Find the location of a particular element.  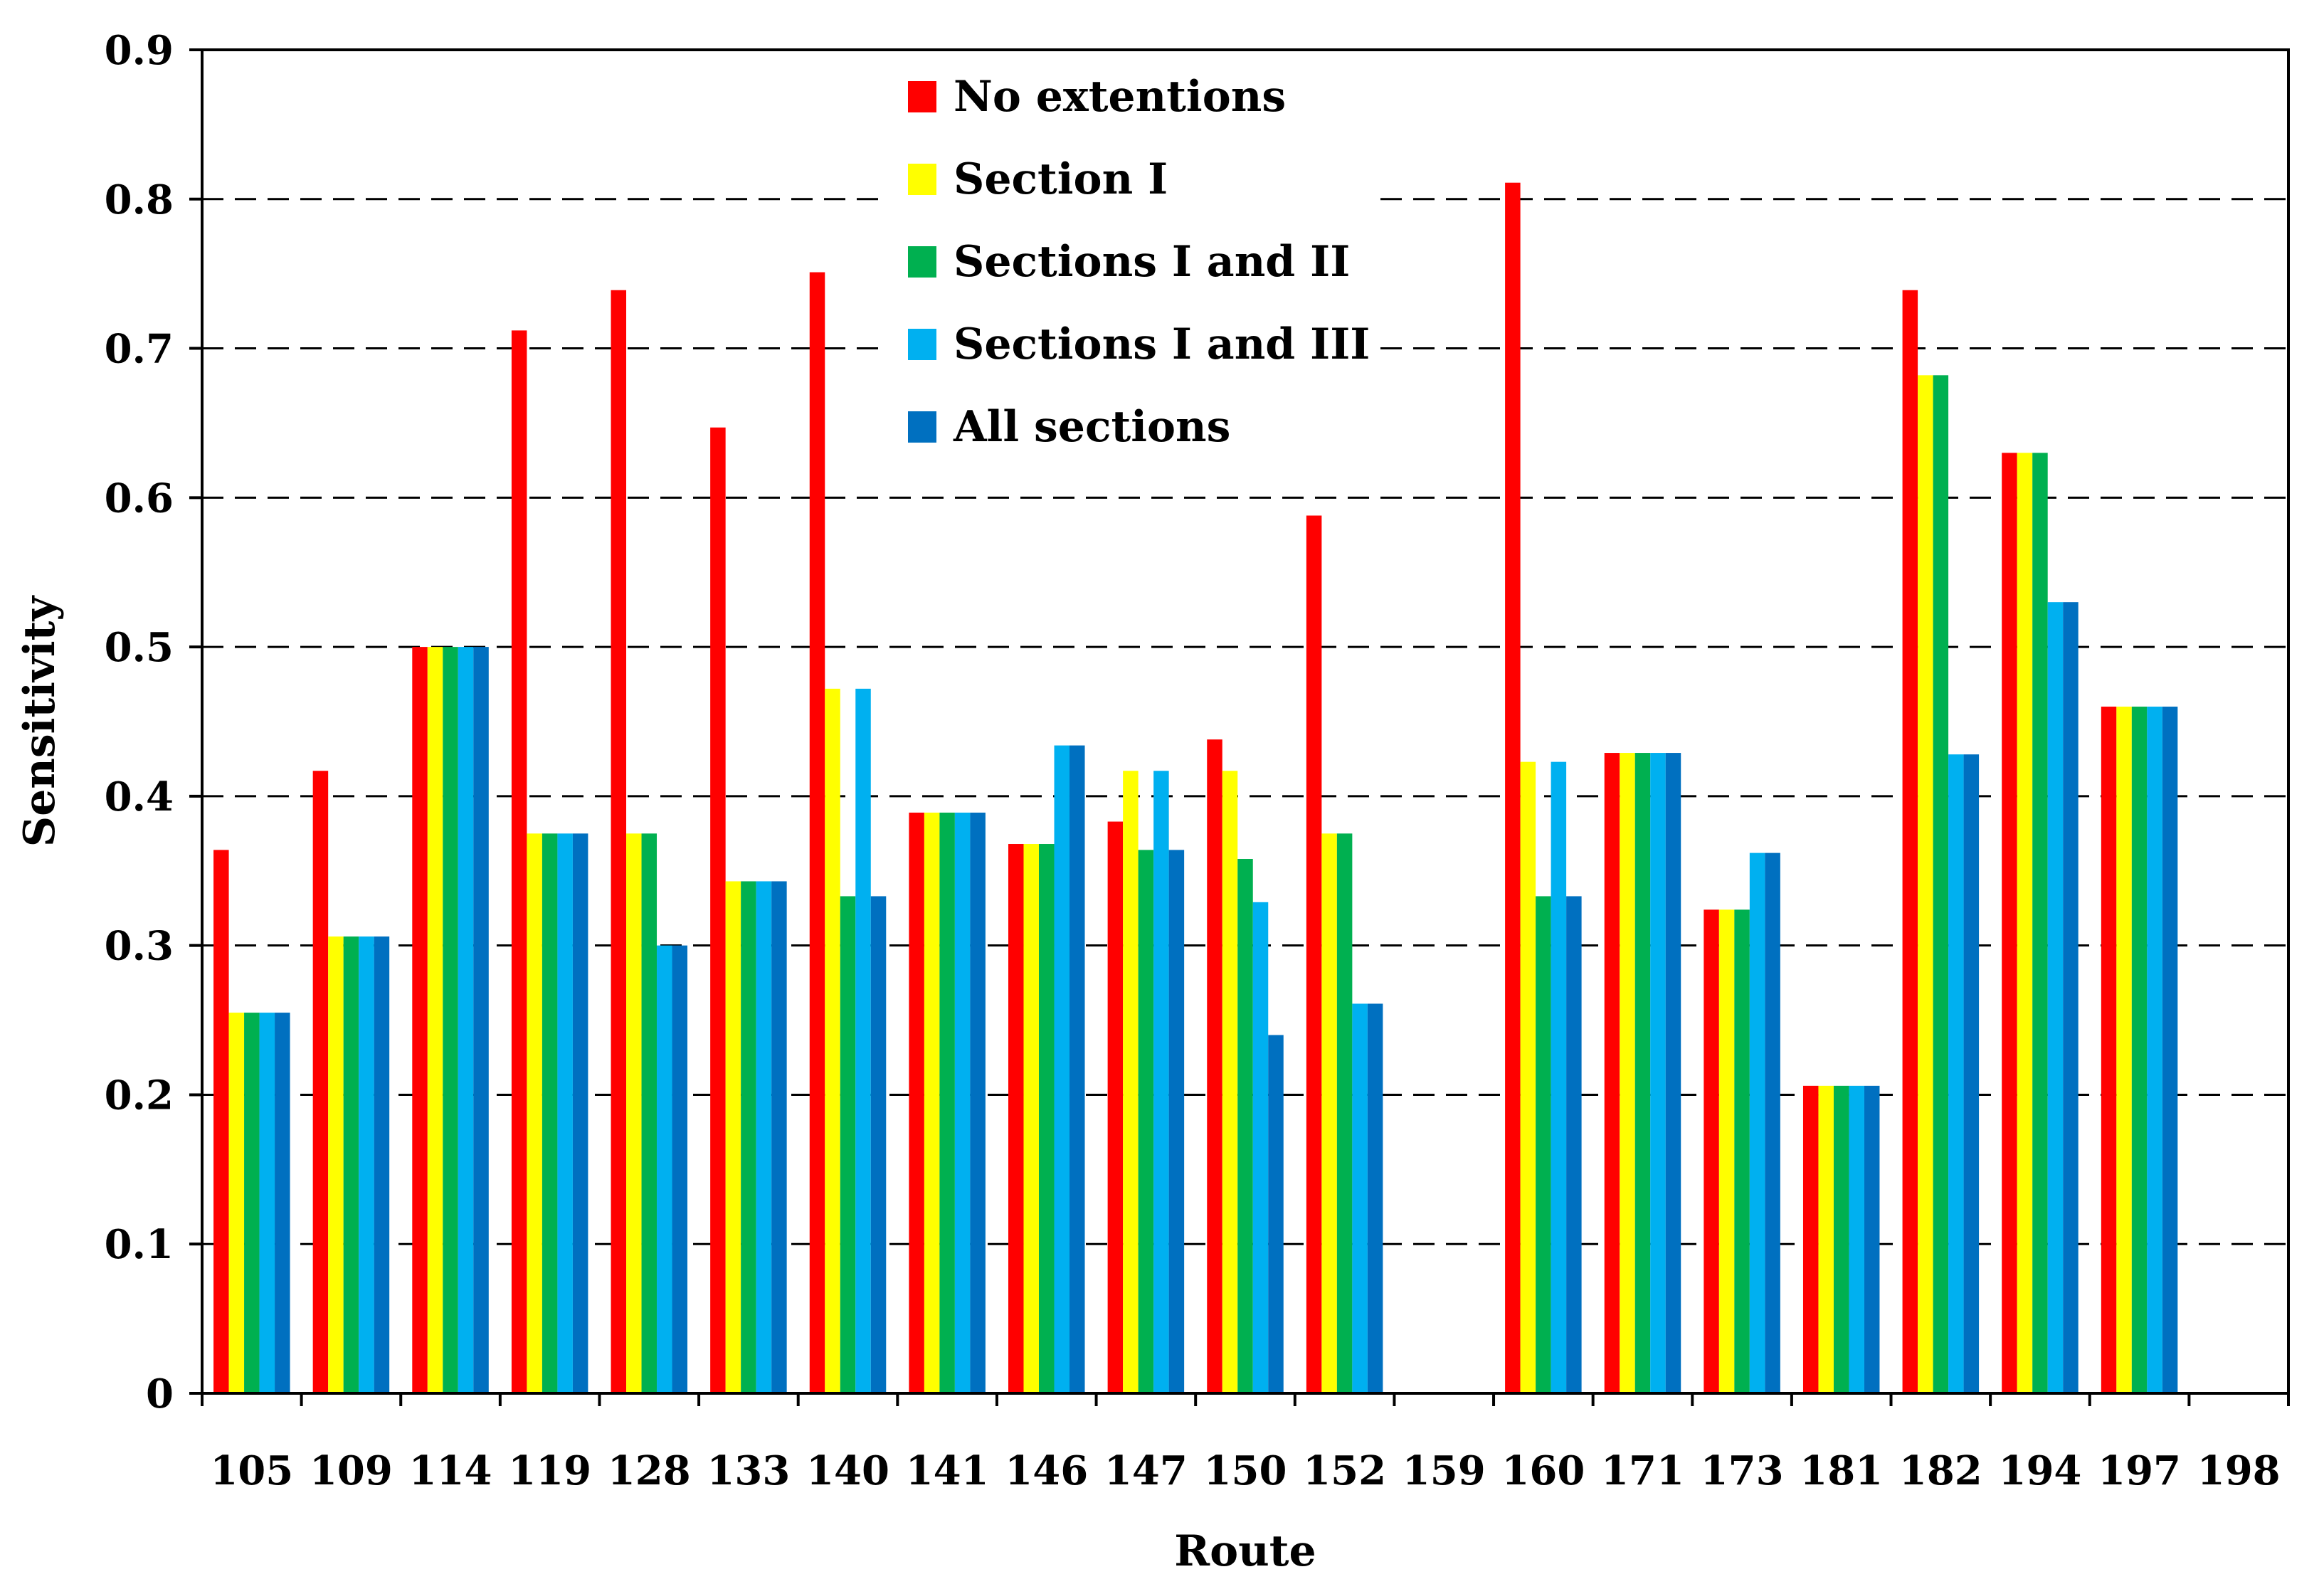

x-tick-label-109: 109 is located at coordinates (351, 1470).